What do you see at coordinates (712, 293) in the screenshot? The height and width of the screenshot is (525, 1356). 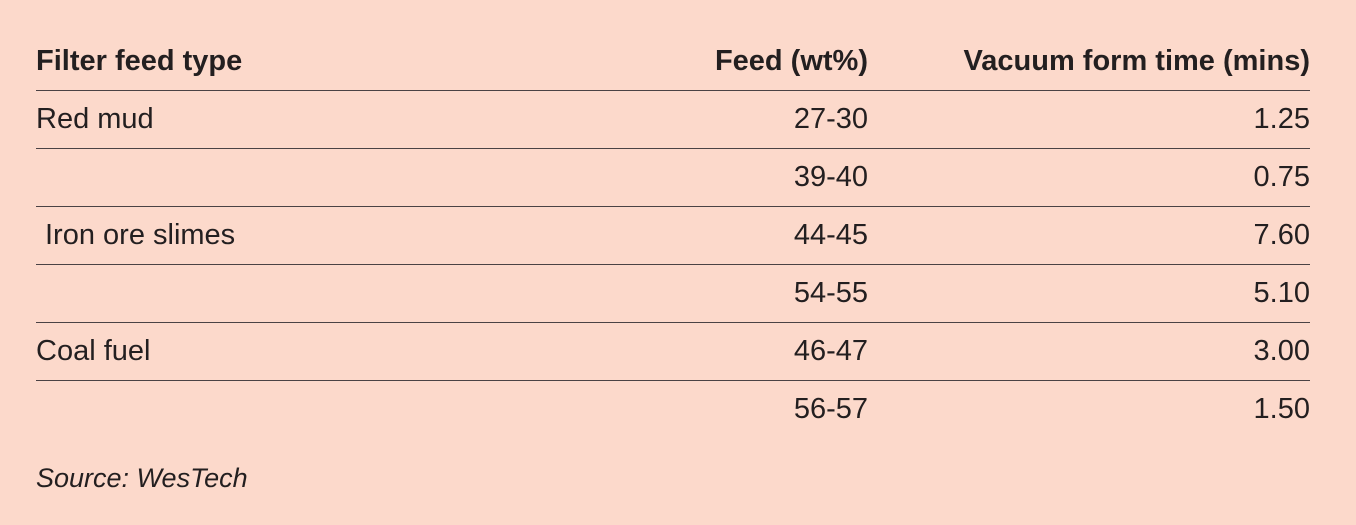 I see `cell-feed: 54-55` at bounding box center [712, 293].